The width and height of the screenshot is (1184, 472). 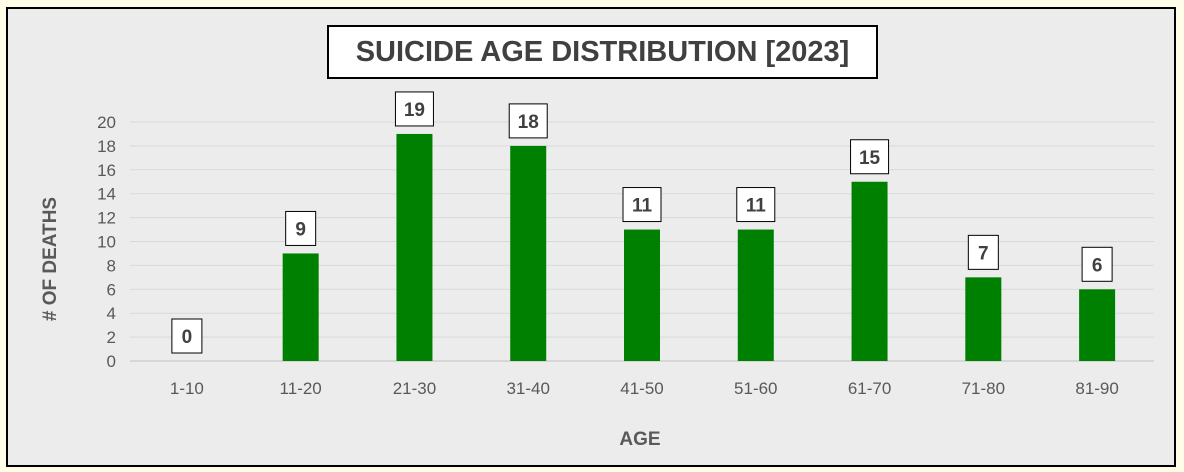 I want to click on x-tick-label: 61-70, so click(x=869, y=388).